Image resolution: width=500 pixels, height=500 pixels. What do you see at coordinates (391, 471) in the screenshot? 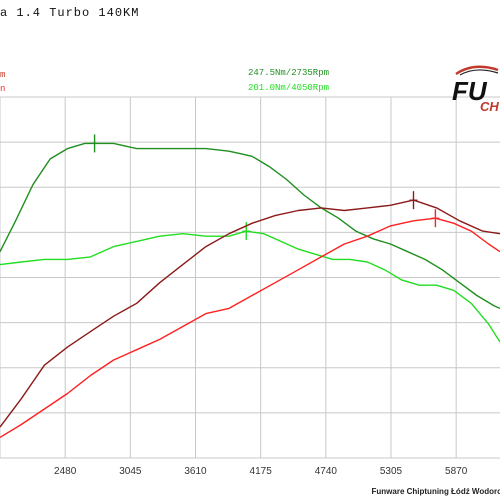
I see `x-tick-label: 5305` at bounding box center [391, 471].